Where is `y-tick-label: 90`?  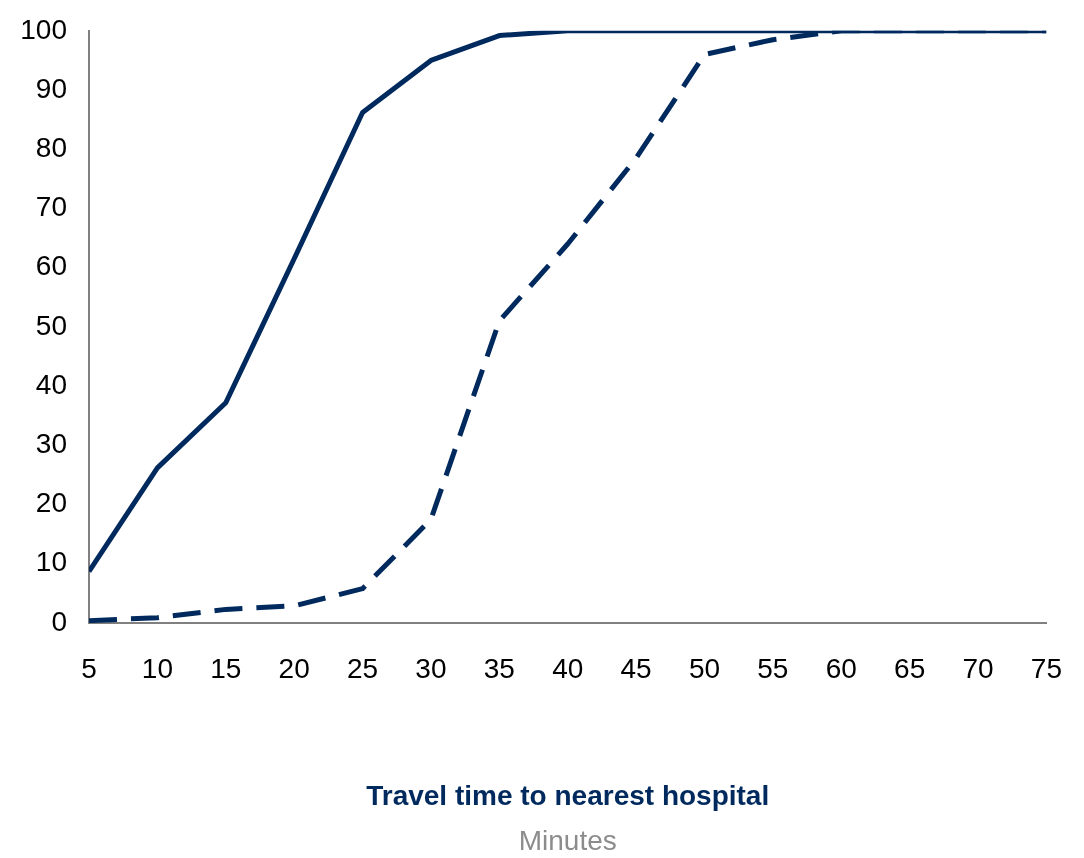
y-tick-label: 90 is located at coordinates (51, 88).